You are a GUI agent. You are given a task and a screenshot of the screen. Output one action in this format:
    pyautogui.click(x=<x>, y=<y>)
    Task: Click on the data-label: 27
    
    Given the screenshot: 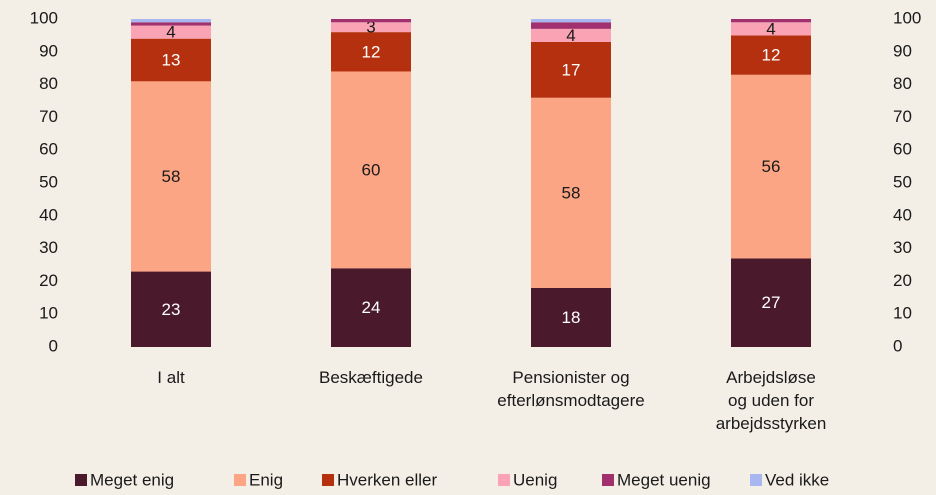 What is the action you would take?
    pyautogui.click(x=771, y=302)
    